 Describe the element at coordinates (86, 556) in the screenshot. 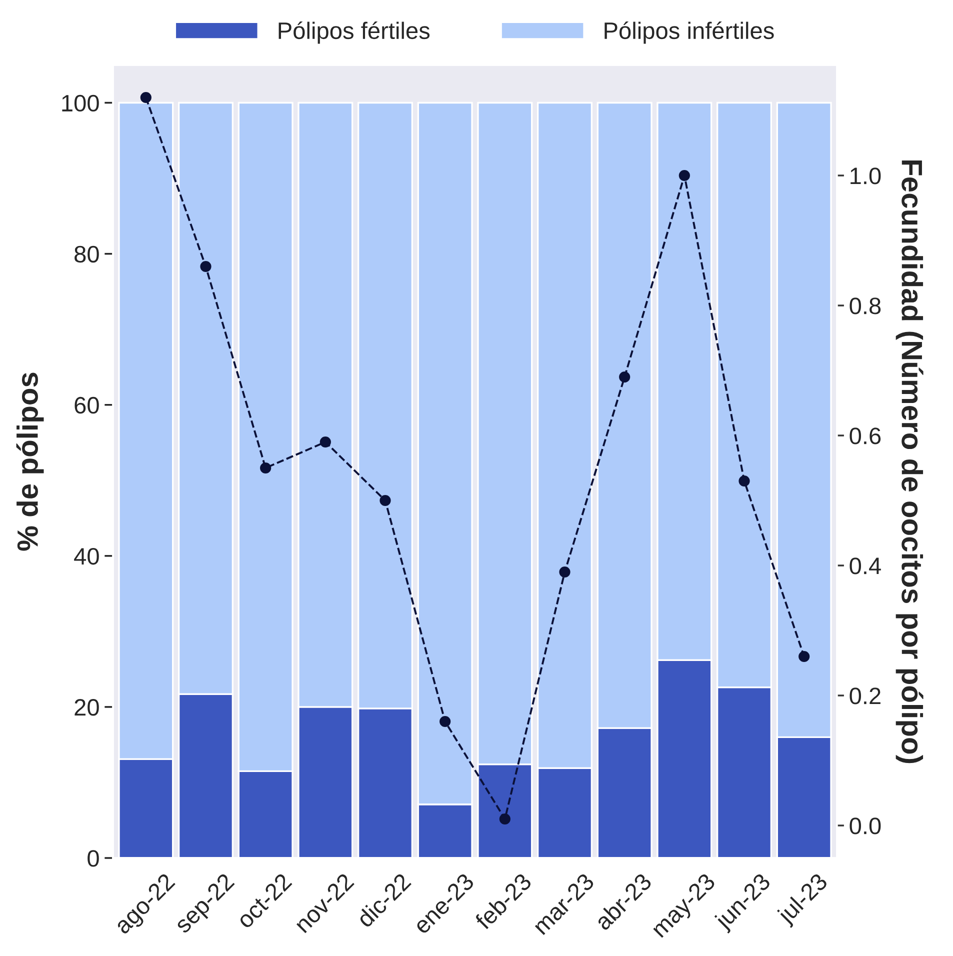

I see `y-tick-label: 40` at that location.